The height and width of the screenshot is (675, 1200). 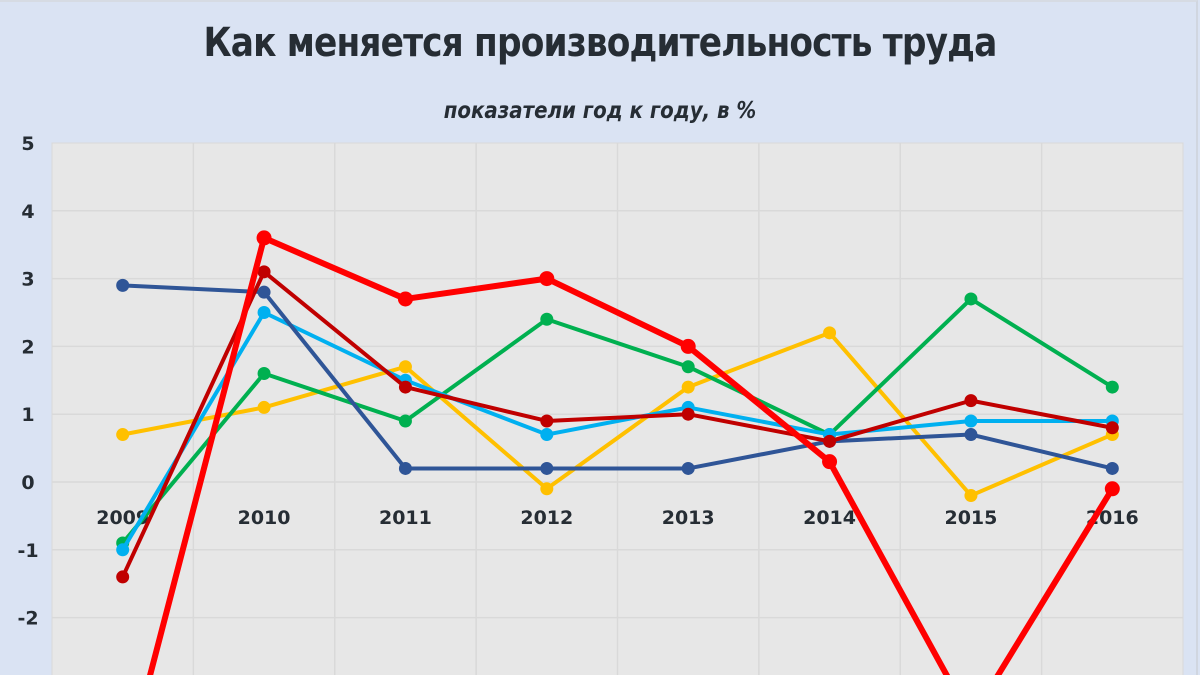 I want to click on y-tick-label: -2, so click(x=27, y=619).